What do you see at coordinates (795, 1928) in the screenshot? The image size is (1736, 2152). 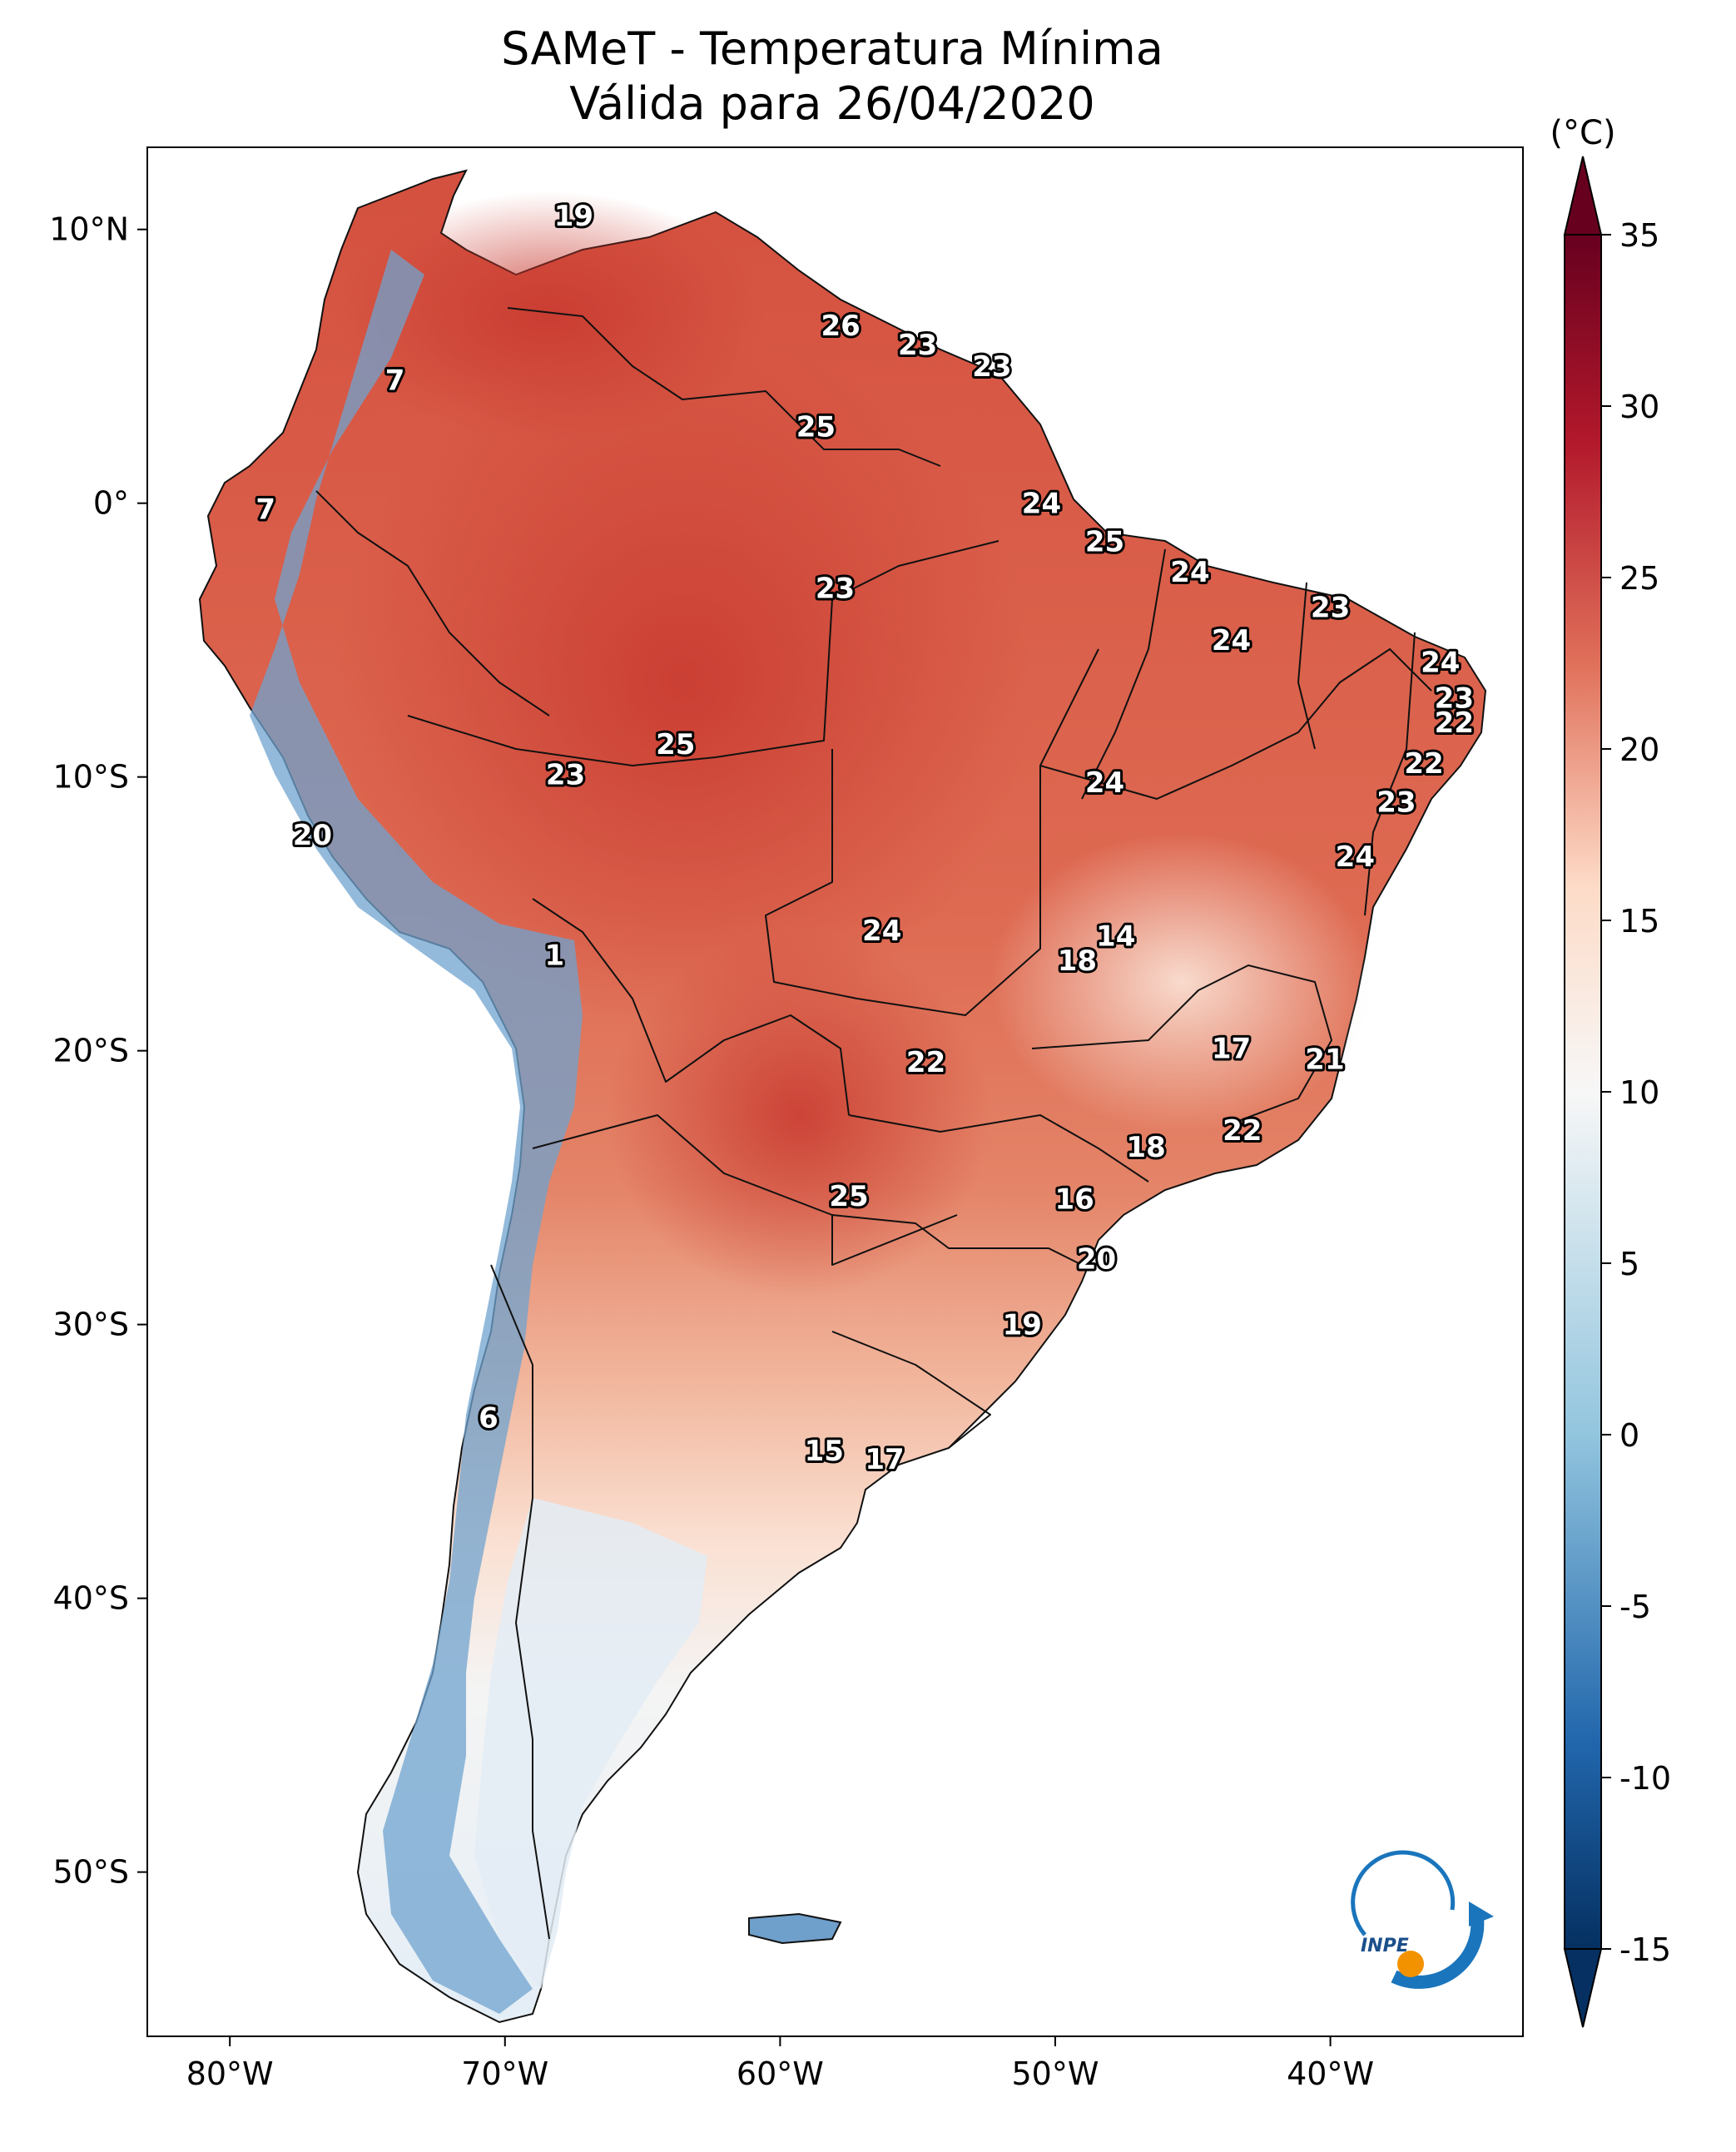 I see `falkland-islands` at bounding box center [795, 1928].